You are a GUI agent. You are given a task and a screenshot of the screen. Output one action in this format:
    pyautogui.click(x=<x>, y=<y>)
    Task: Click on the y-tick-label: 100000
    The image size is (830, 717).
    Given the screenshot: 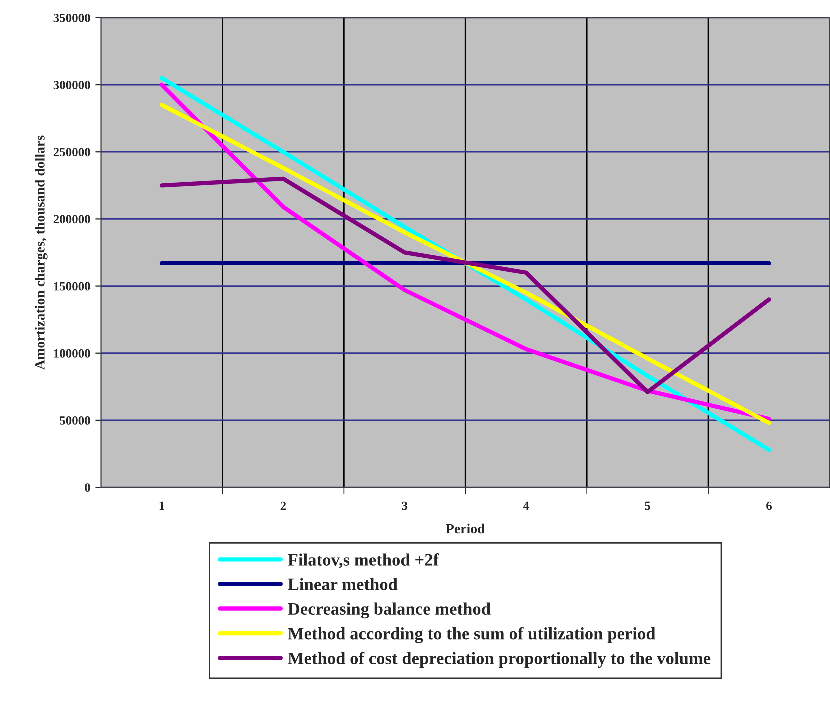 What is the action you would take?
    pyautogui.click(x=72, y=353)
    